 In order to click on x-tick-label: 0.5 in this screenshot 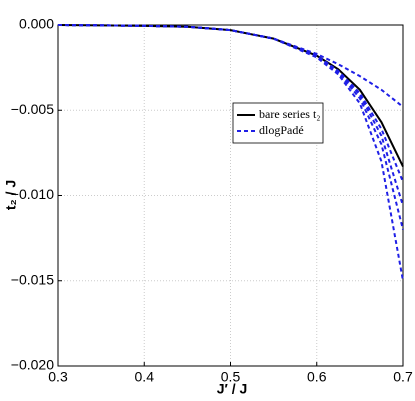, I will do `click(231, 377)`.